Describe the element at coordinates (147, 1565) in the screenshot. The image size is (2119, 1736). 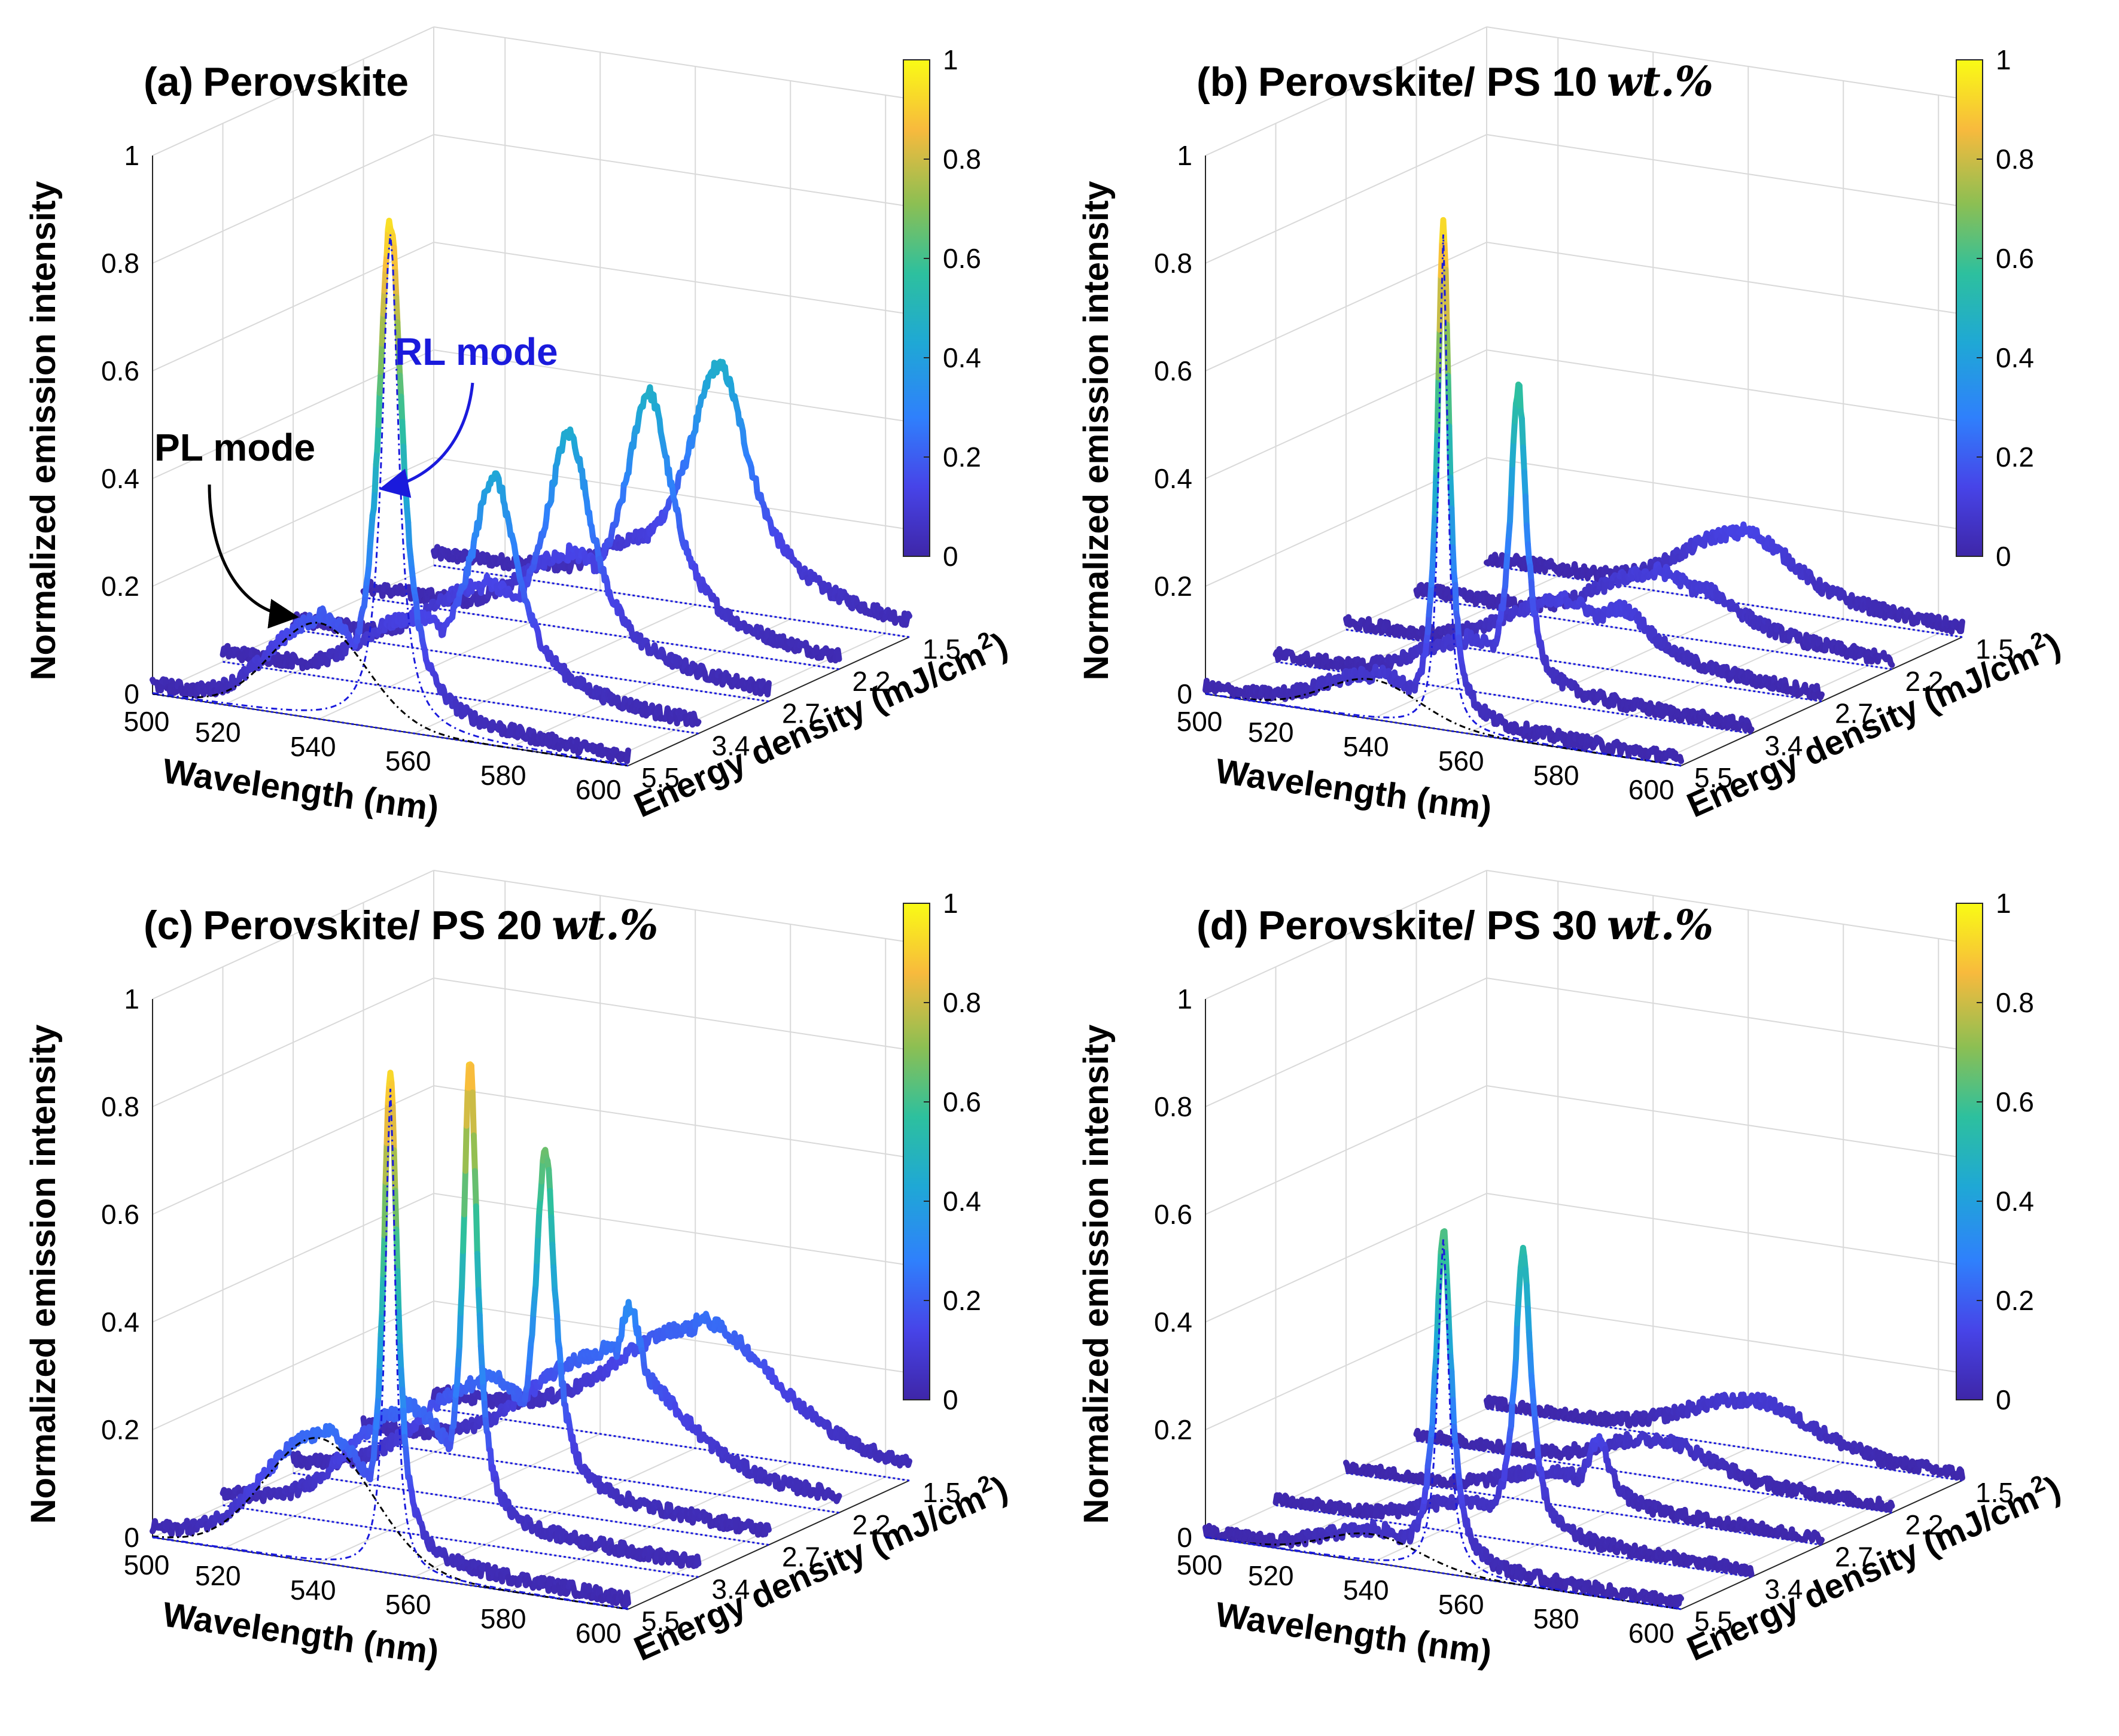
I see `x-tick-label: 500` at that location.